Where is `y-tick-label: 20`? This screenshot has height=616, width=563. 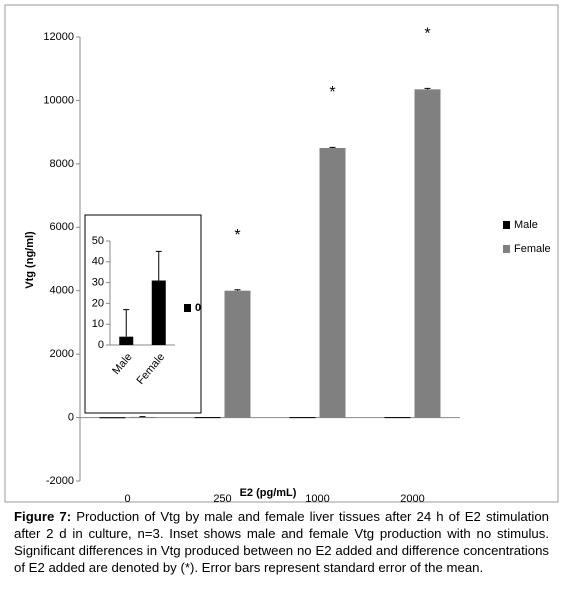 y-tick-label: 20 is located at coordinates (98, 303).